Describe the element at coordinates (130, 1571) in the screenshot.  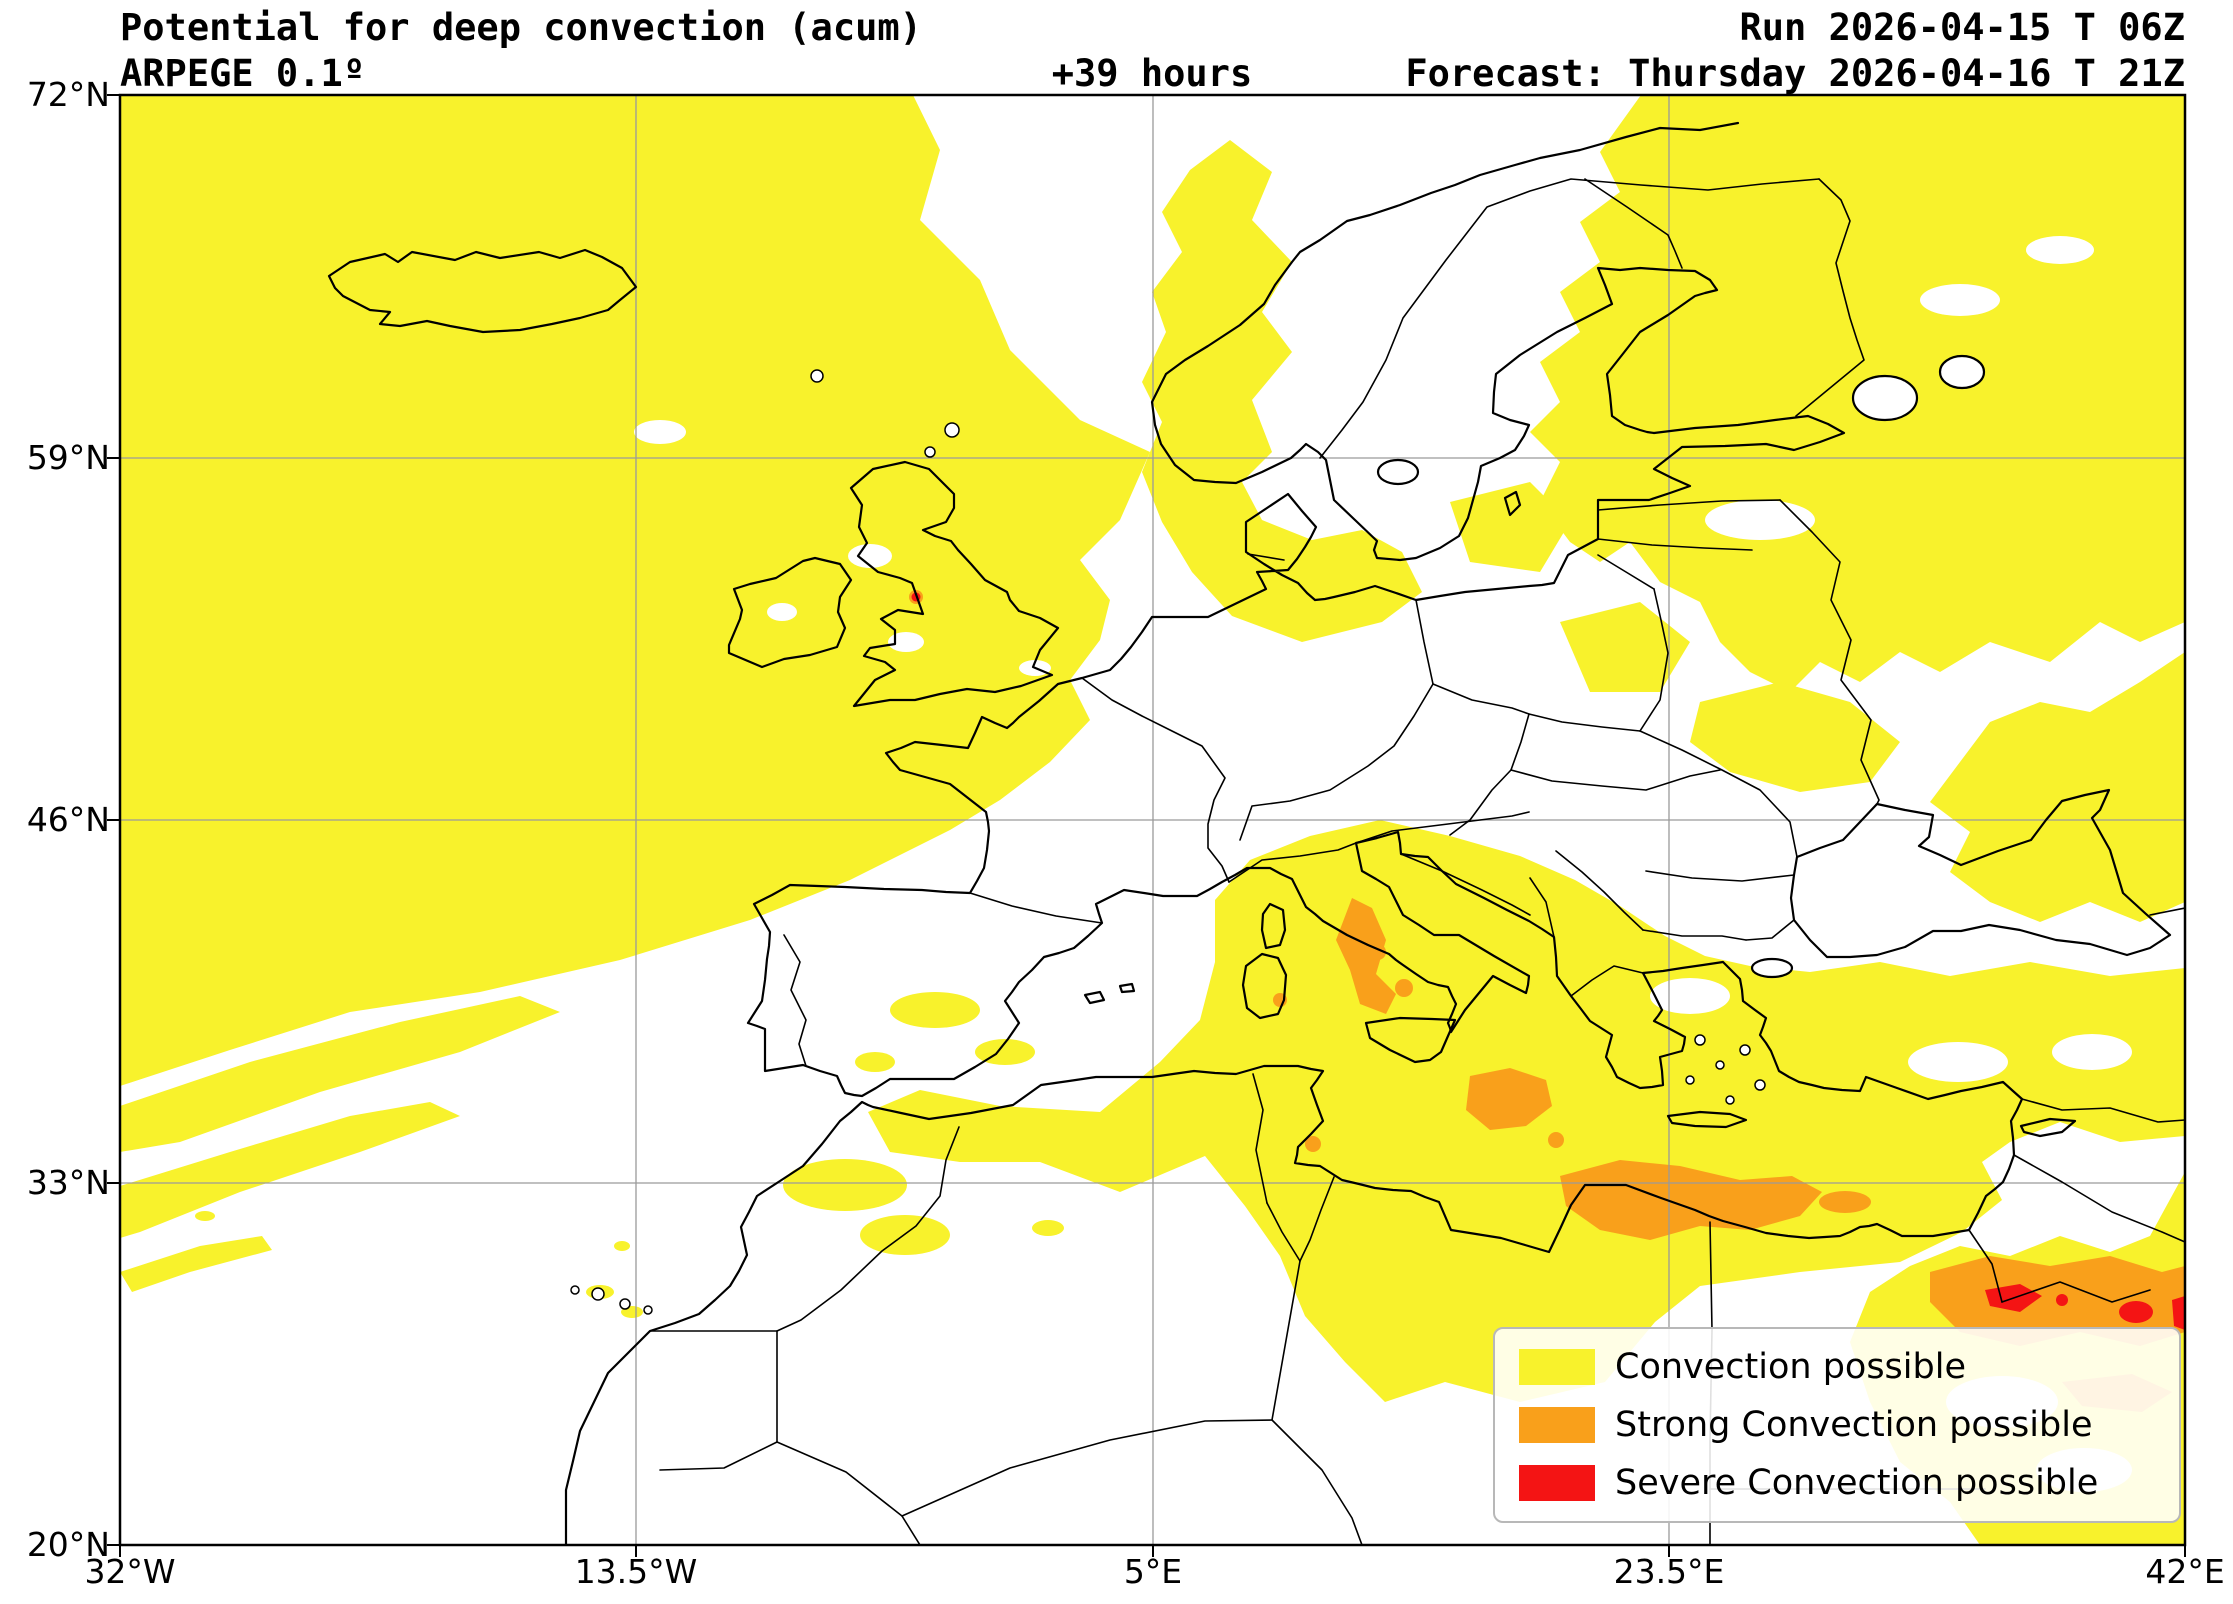
I see `x-tick-32W: 32°W` at that location.